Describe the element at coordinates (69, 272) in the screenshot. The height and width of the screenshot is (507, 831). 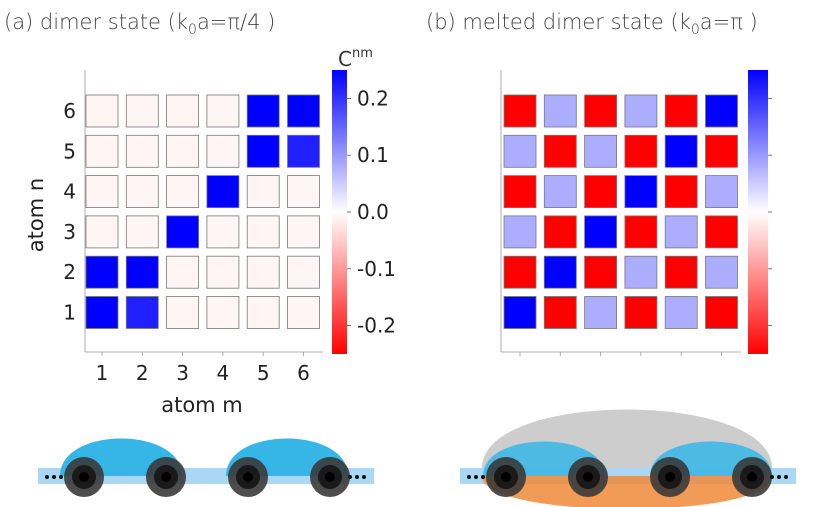
I see `y-tick-label: 2` at that location.